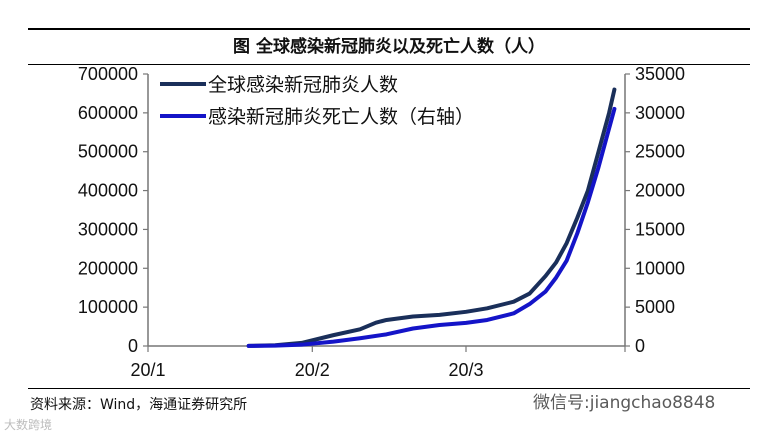 This screenshot has height=436, width=779. Describe the element at coordinates (660, 74) in the screenshot. I see `right-tick-label: 35000` at that location.